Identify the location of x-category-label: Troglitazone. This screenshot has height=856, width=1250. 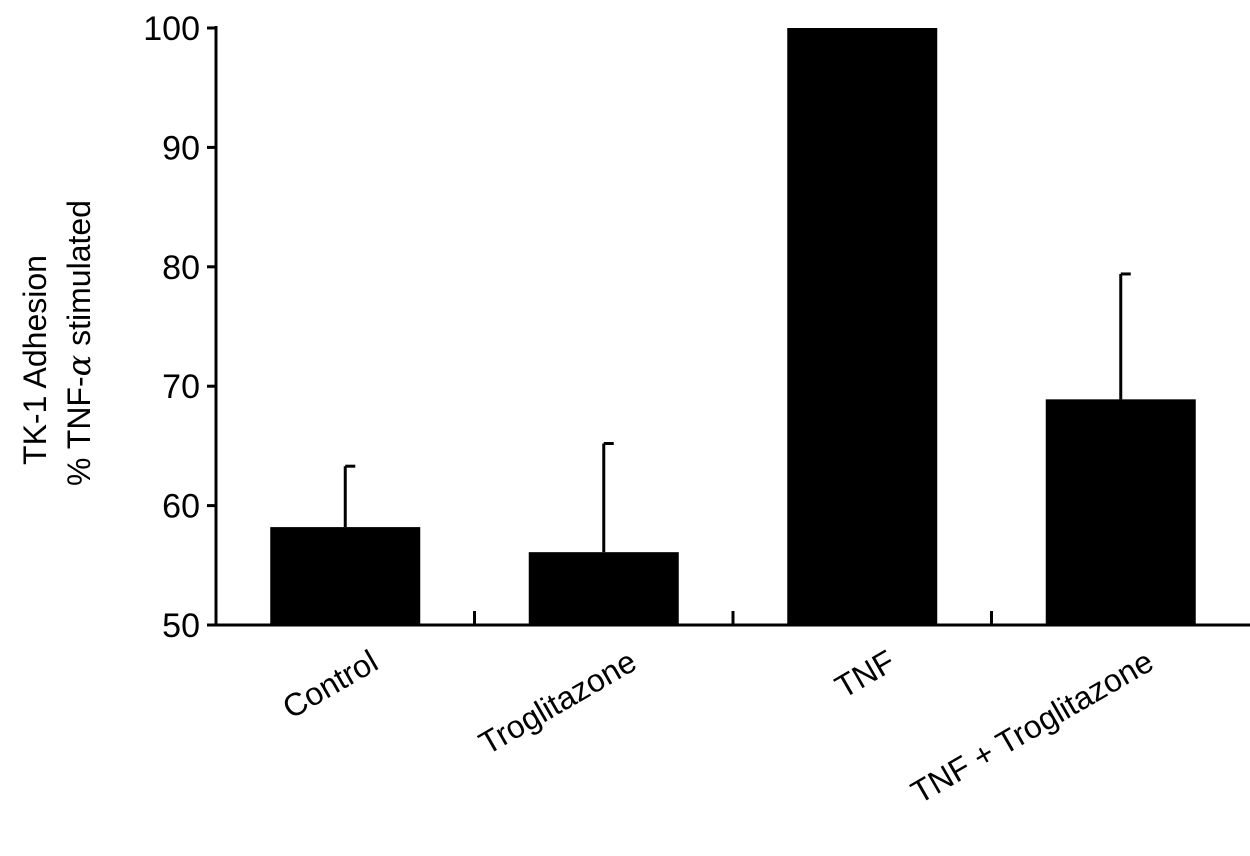
(557, 702).